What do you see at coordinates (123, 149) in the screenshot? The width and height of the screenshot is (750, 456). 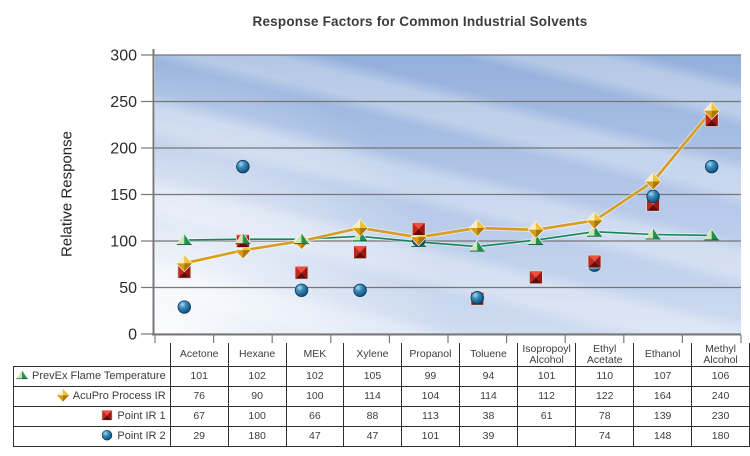 I see `y-tick-label: 200` at bounding box center [123, 149].